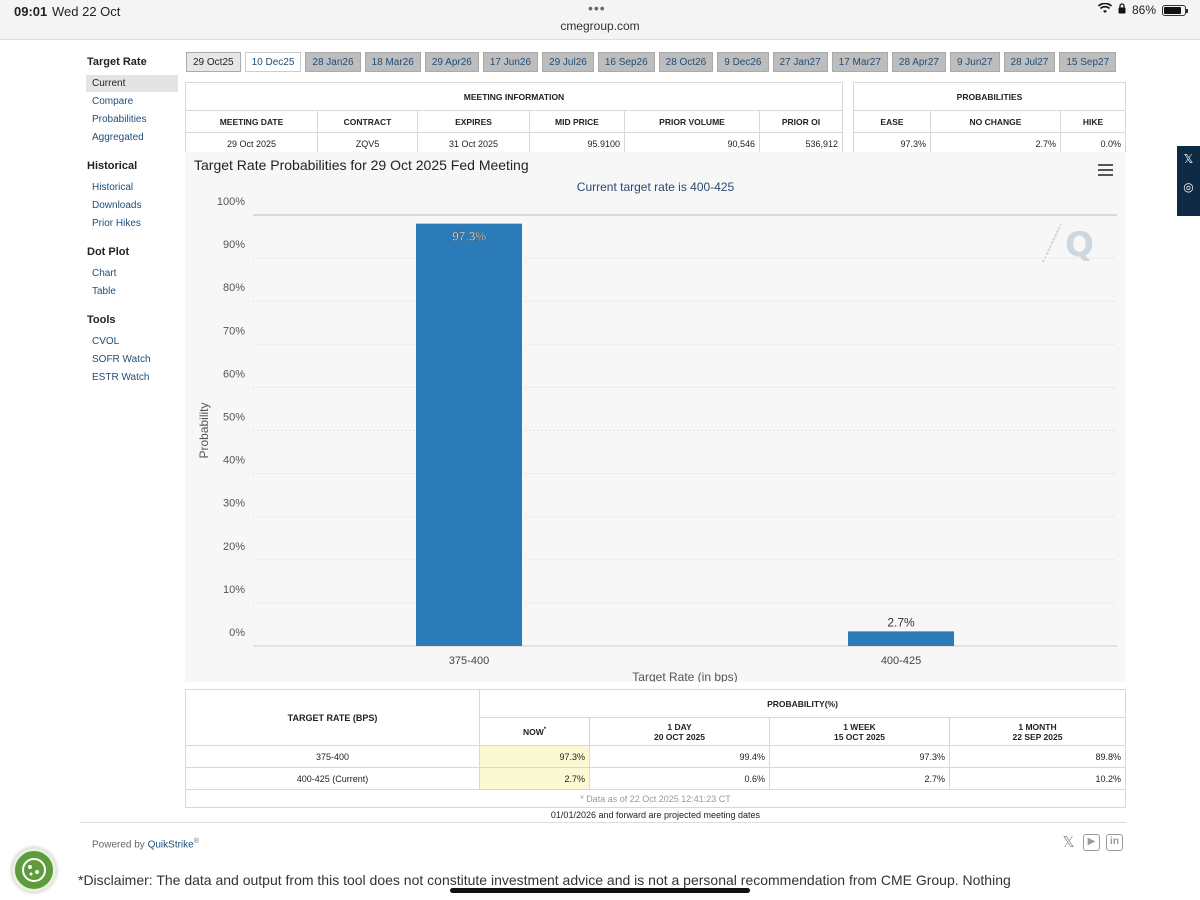 The height and width of the screenshot is (900, 1200). I want to click on side-share-panel: 𝕏 ◎, so click(1188, 181).